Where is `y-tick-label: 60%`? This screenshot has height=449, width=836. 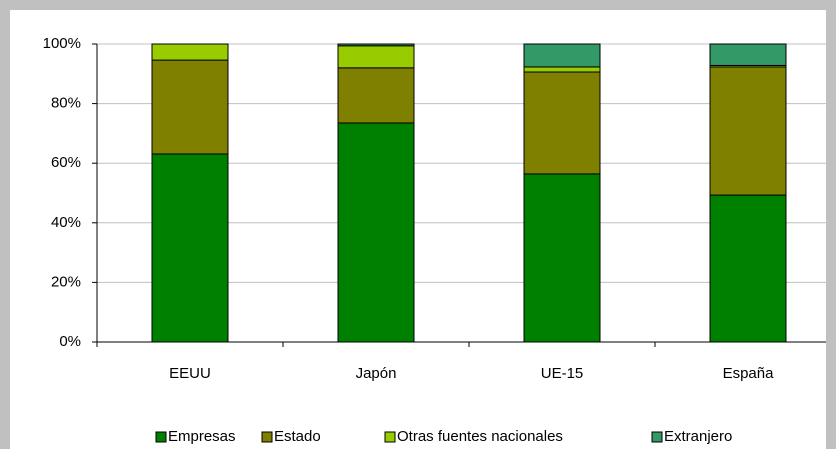
y-tick-label: 60% is located at coordinates (66, 162).